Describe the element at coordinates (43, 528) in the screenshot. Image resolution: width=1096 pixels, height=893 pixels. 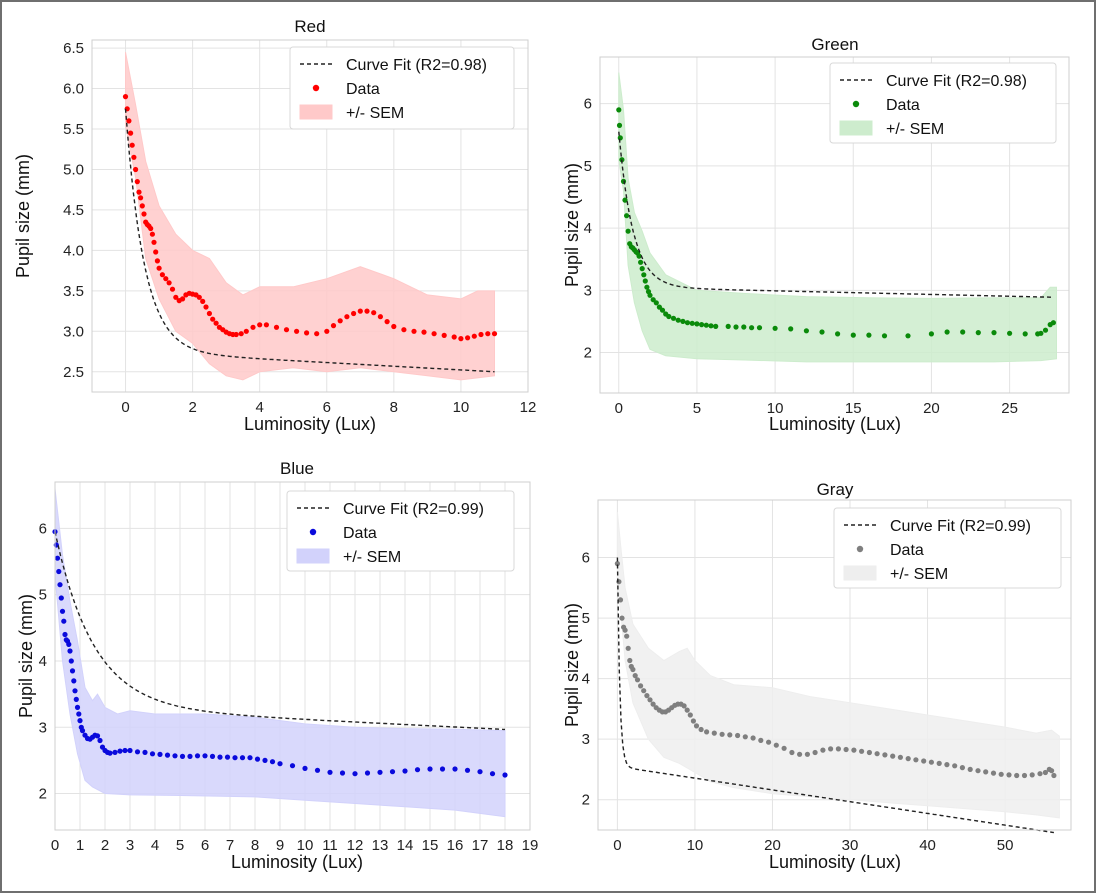
I see `y-tick-label: 6` at that location.